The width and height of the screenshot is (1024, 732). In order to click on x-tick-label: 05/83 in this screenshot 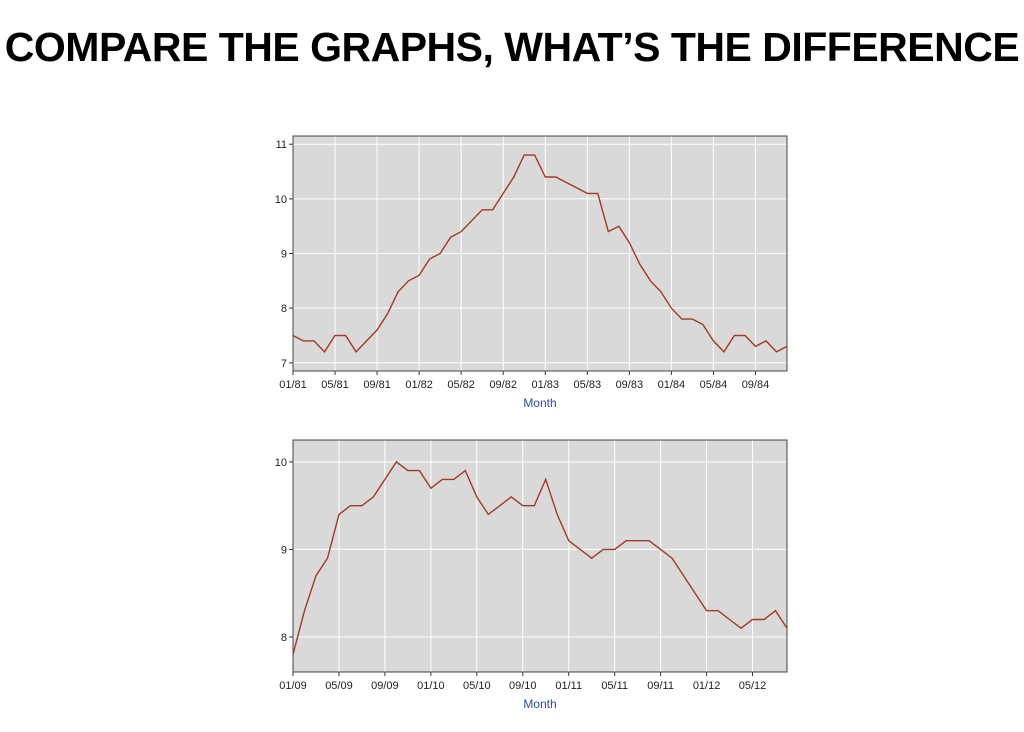, I will do `click(588, 385)`.